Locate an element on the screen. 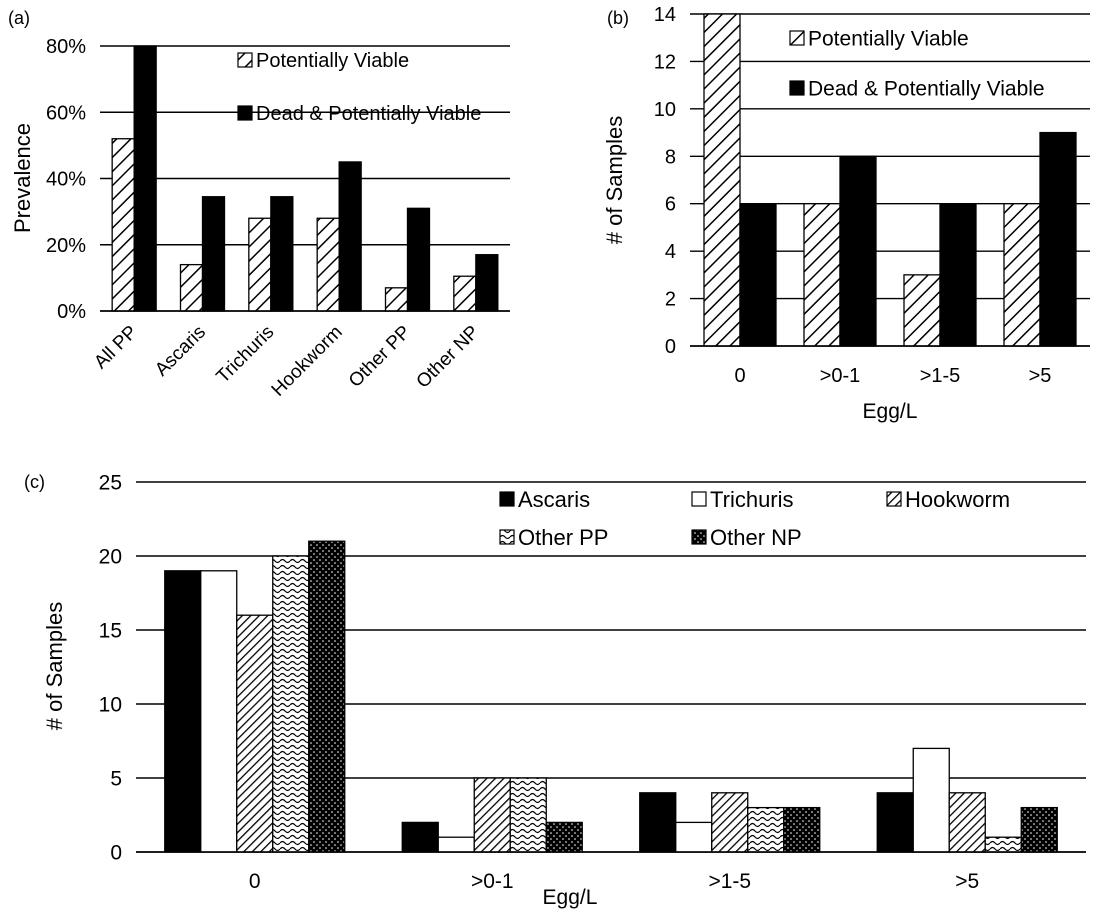 This screenshot has width=1105, height=917. legend-label: Trichuris is located at coordinates (752, 499).